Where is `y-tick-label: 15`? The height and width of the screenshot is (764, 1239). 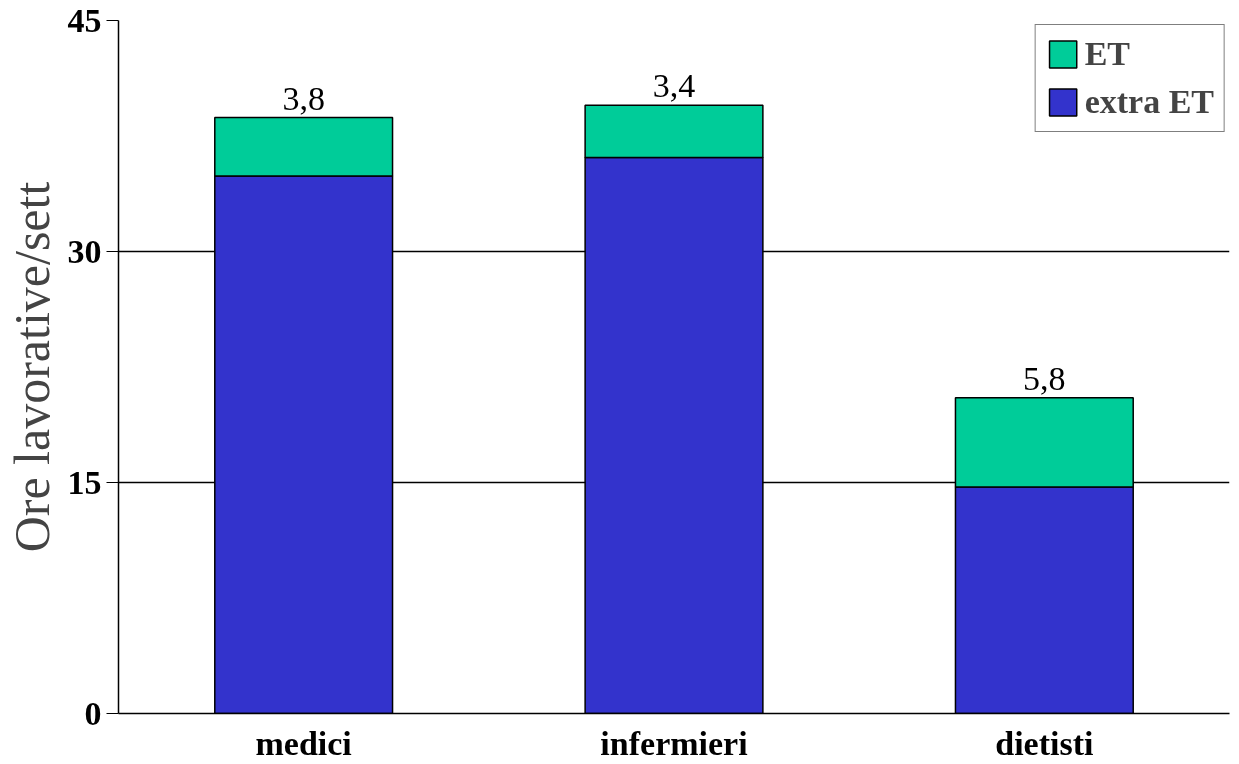 y-tick-label: 15 is located at coordinates (84, 482).